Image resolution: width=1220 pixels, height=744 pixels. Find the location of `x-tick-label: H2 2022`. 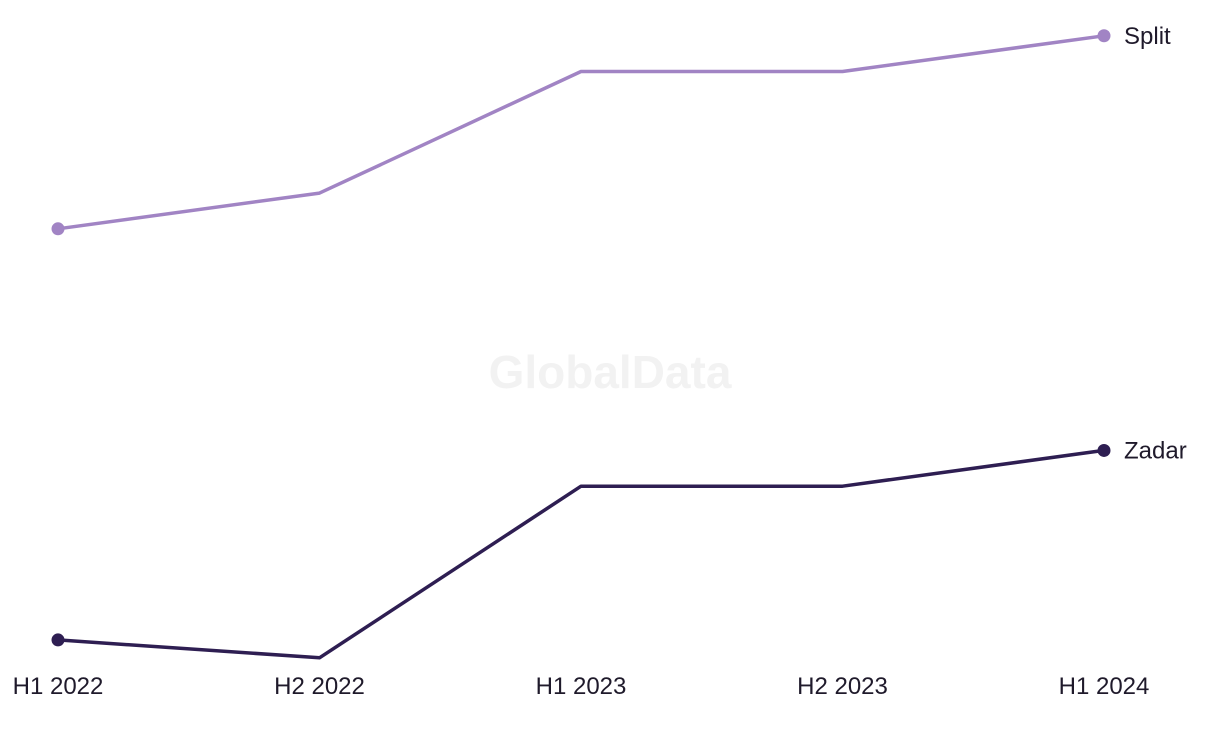

x-tick-label: H2 2022 is located at coordinates (319, 686).